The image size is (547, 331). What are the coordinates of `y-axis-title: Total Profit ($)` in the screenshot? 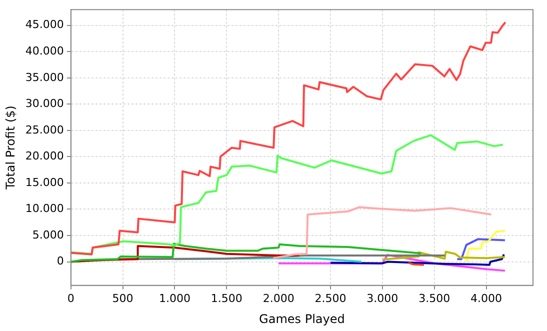 It's located at (10, 148).